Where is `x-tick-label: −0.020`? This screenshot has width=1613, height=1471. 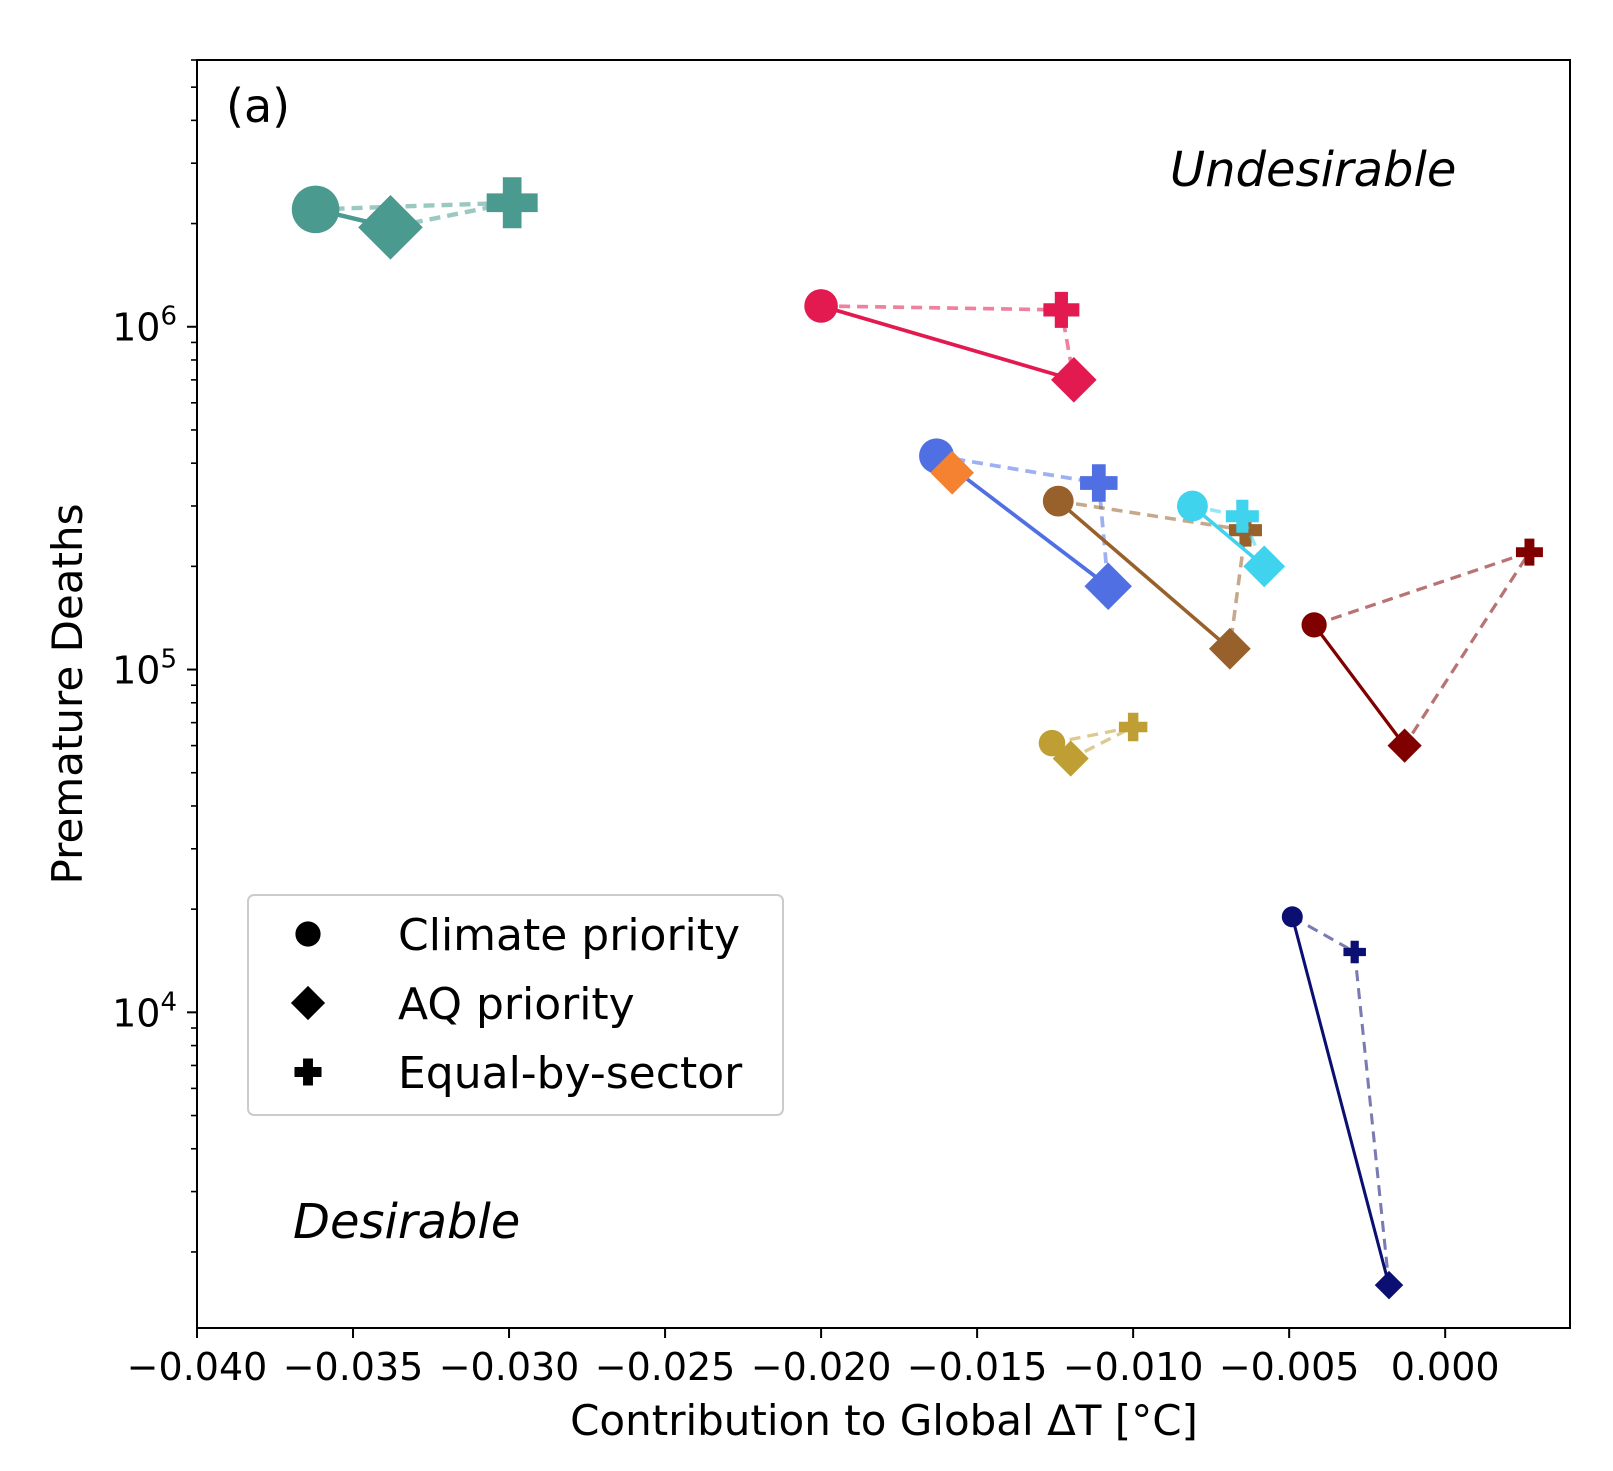
x-tick-label: −0.020 is located at coordinates (821, 1367).